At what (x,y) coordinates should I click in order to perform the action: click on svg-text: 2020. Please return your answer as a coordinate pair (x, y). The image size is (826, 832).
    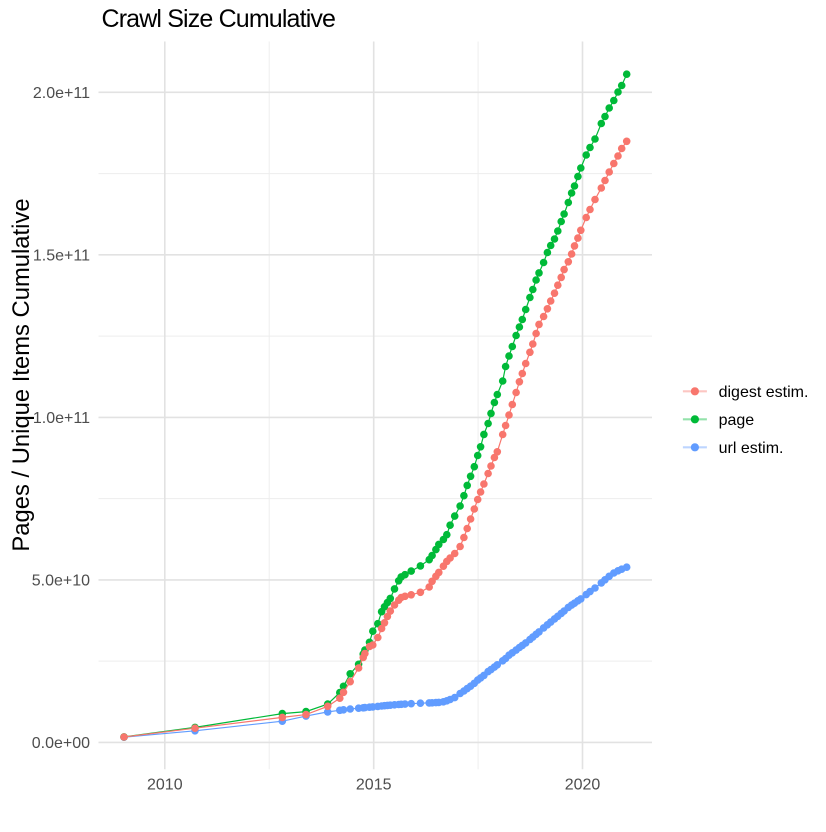
    Looking at the image, I should click on (583, 785).